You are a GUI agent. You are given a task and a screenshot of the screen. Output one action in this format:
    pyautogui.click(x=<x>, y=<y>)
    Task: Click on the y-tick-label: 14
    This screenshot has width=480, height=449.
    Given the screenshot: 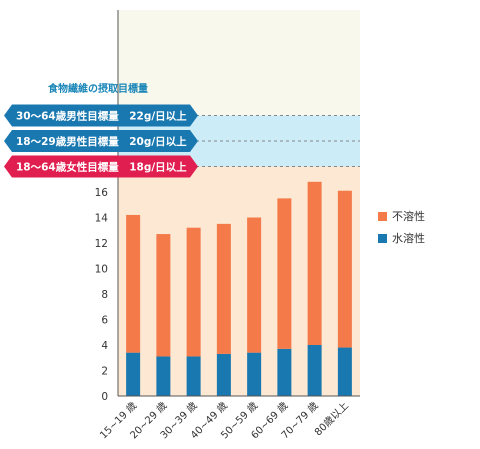 What is the action you would take?
    pyautogui.click(x=102, y=219)
    